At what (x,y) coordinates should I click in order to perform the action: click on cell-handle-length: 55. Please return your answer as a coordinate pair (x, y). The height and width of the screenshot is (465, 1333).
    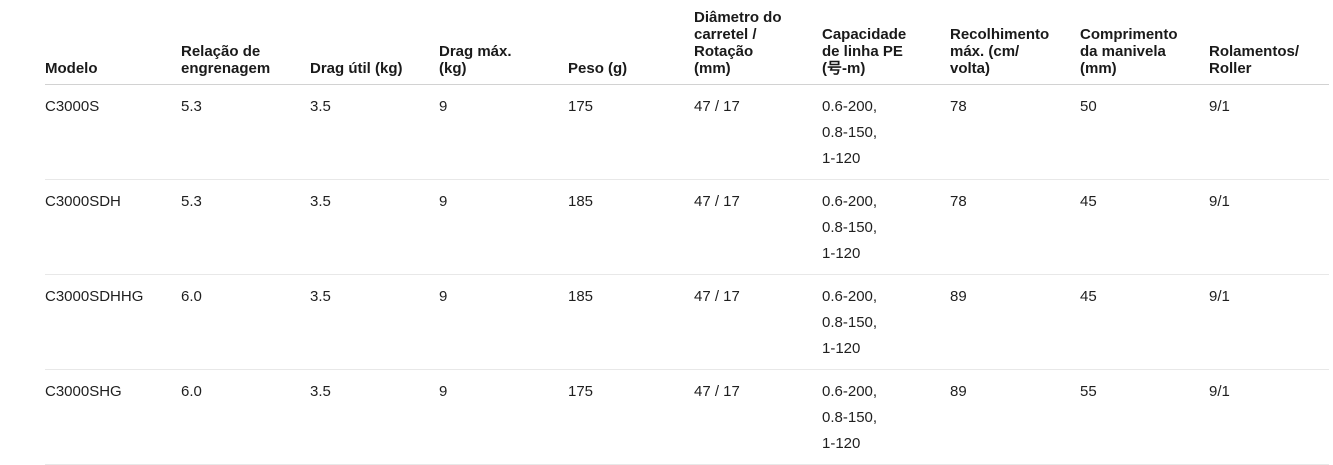
    Looking at the image, I should click on (1144, 417).